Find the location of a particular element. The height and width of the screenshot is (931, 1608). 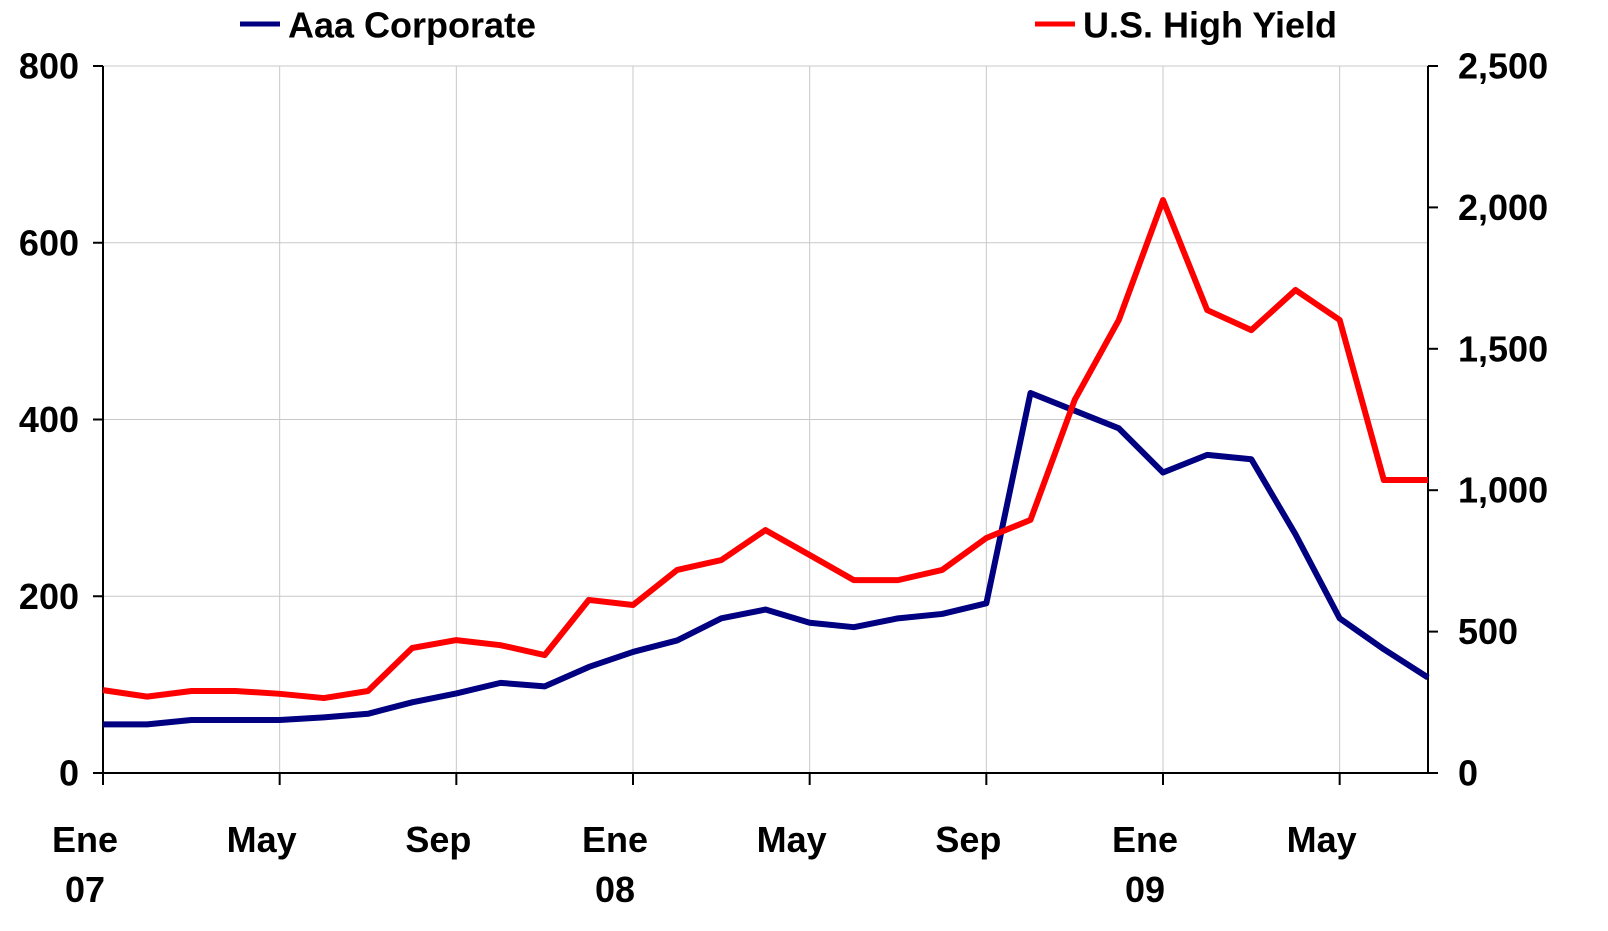

x-tick-label: Ene 08 is located at coordinates (615, 864).